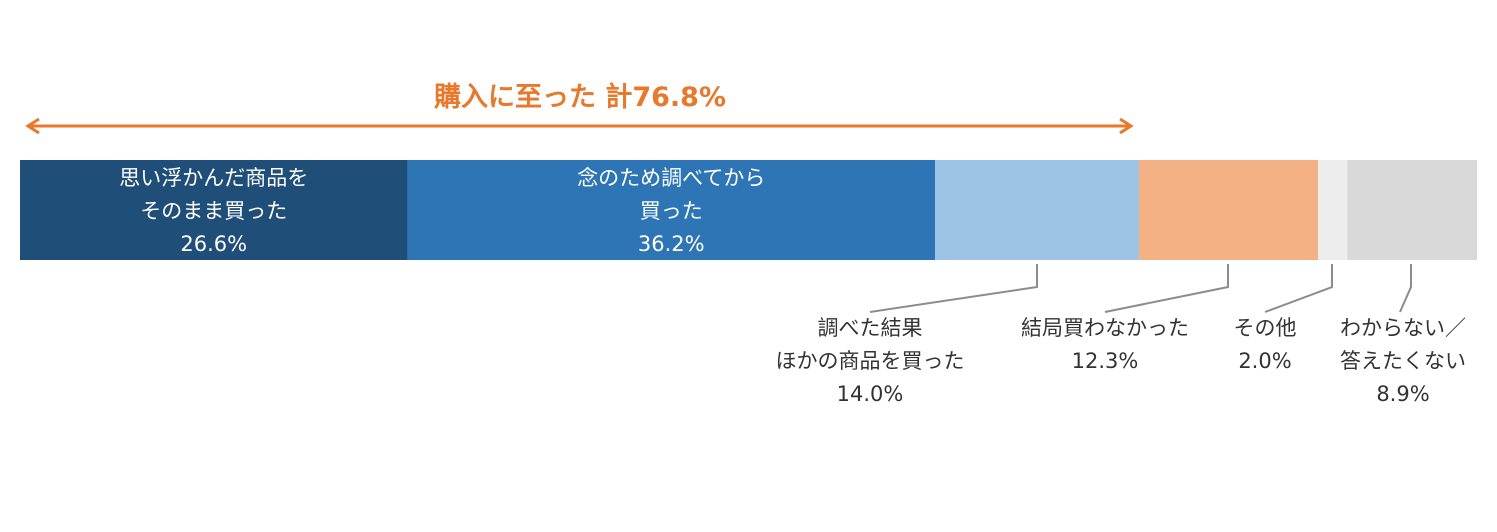  What do you see at coordinates (1166, 288) in the screenshot?
I see `segment-4-leader-line` at bounding box center [1166, 288].